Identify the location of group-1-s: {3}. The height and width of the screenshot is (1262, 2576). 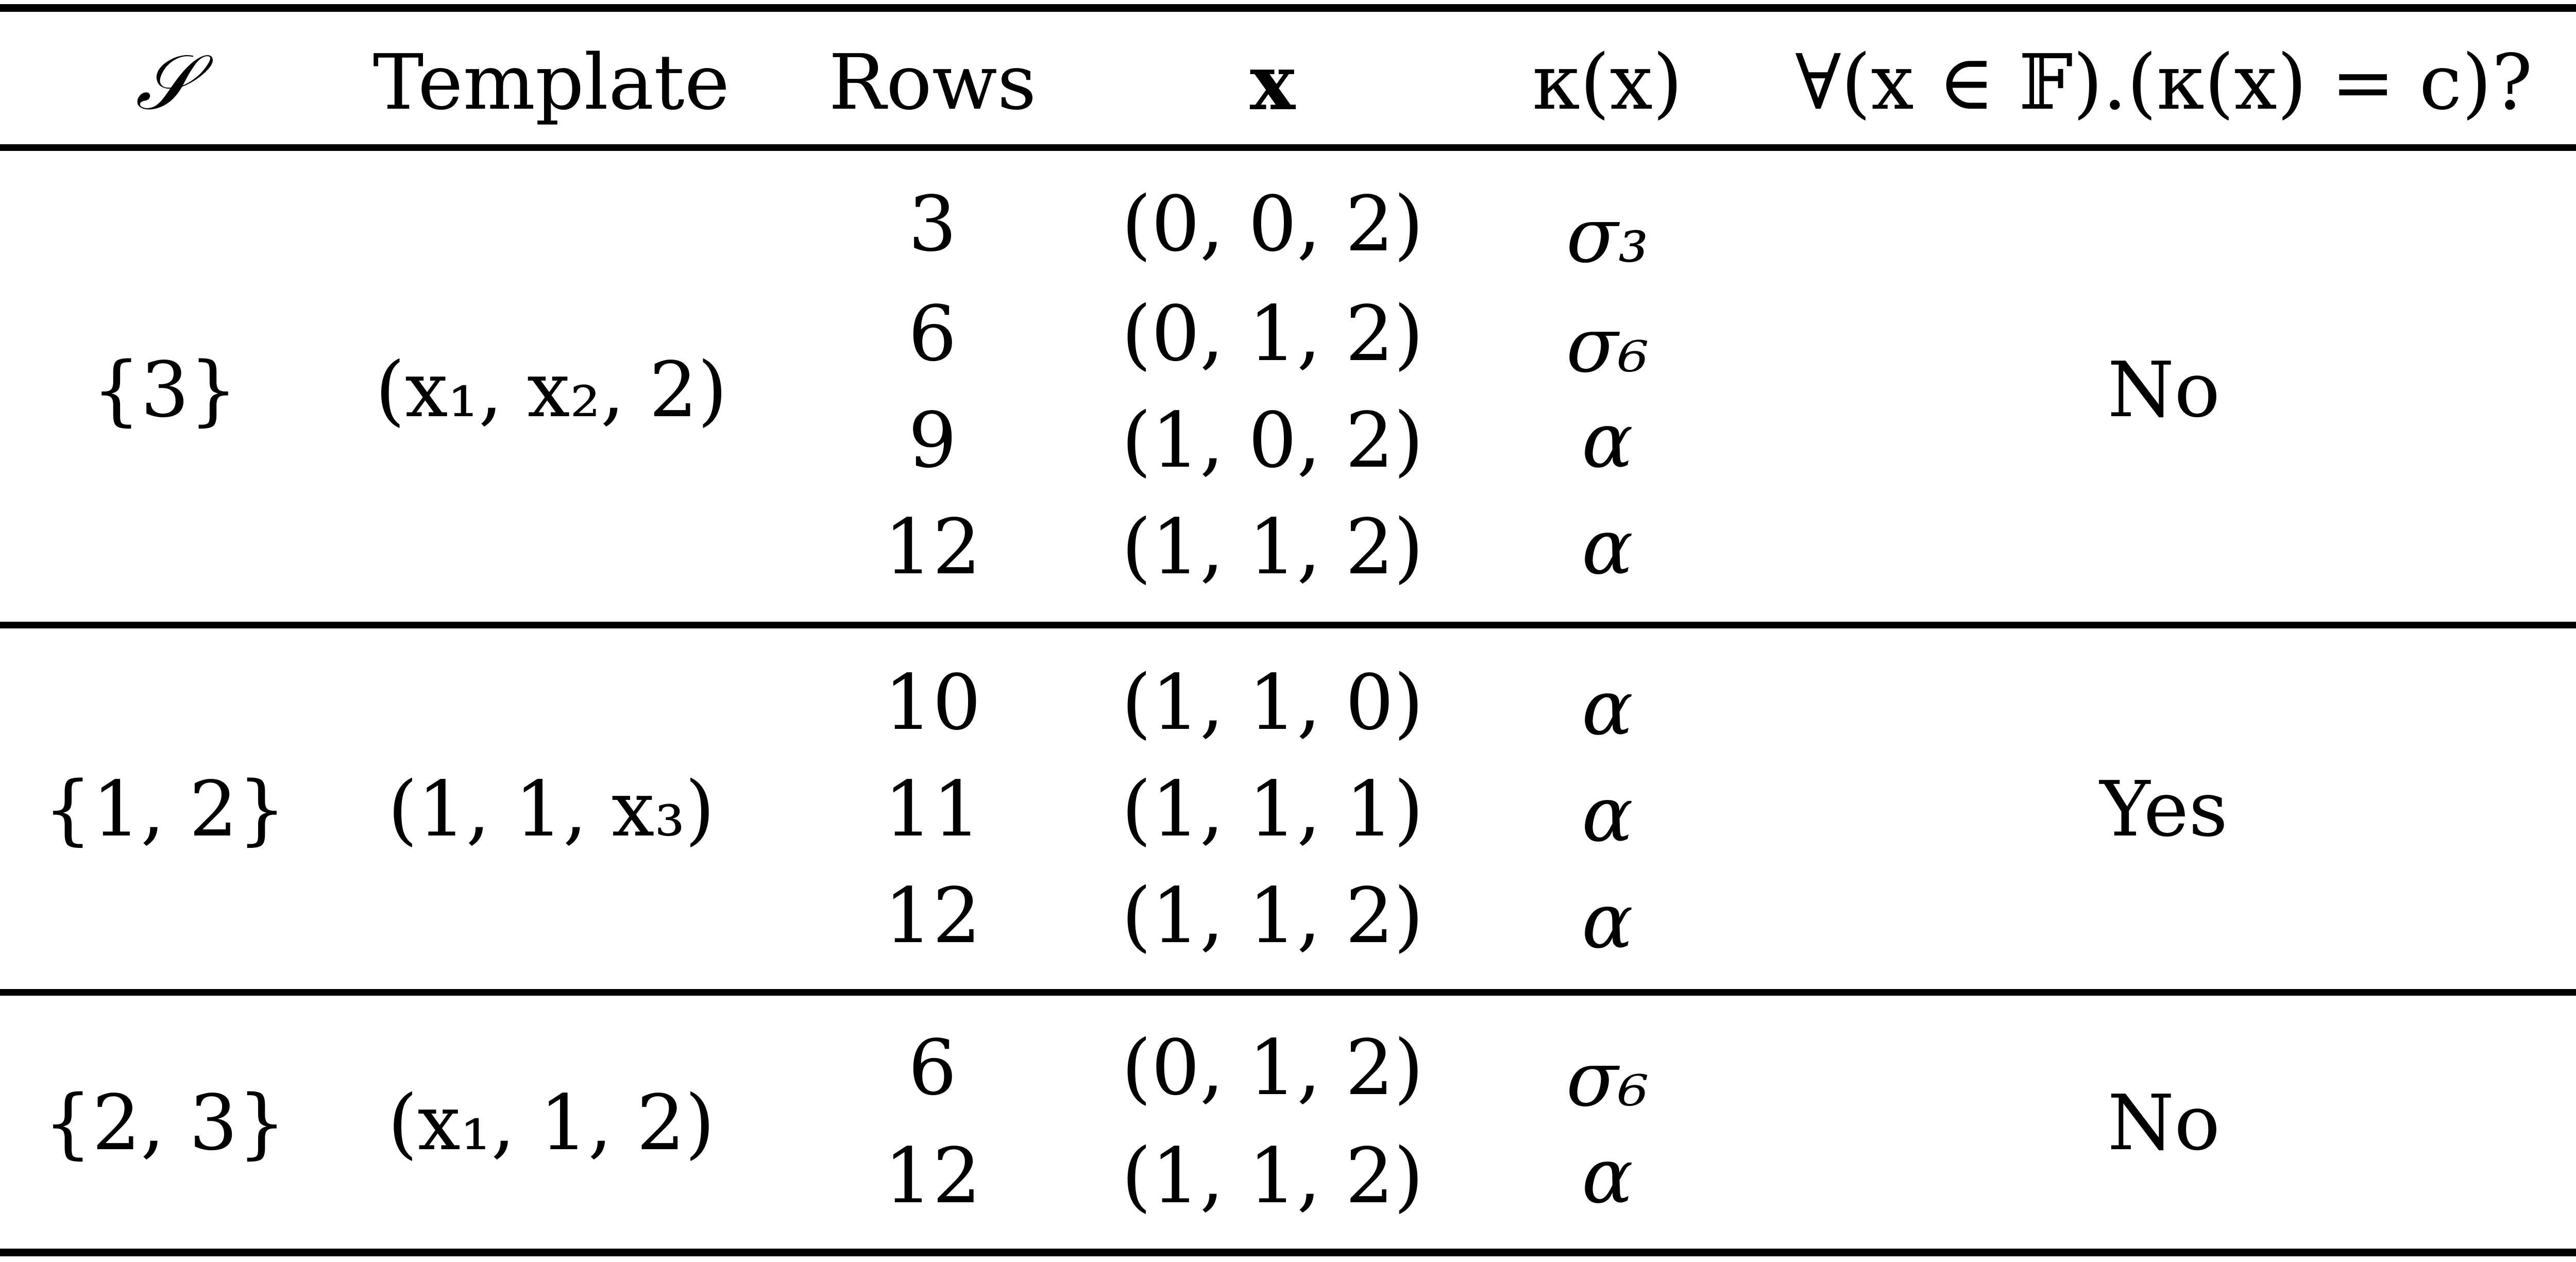
(165, 389).